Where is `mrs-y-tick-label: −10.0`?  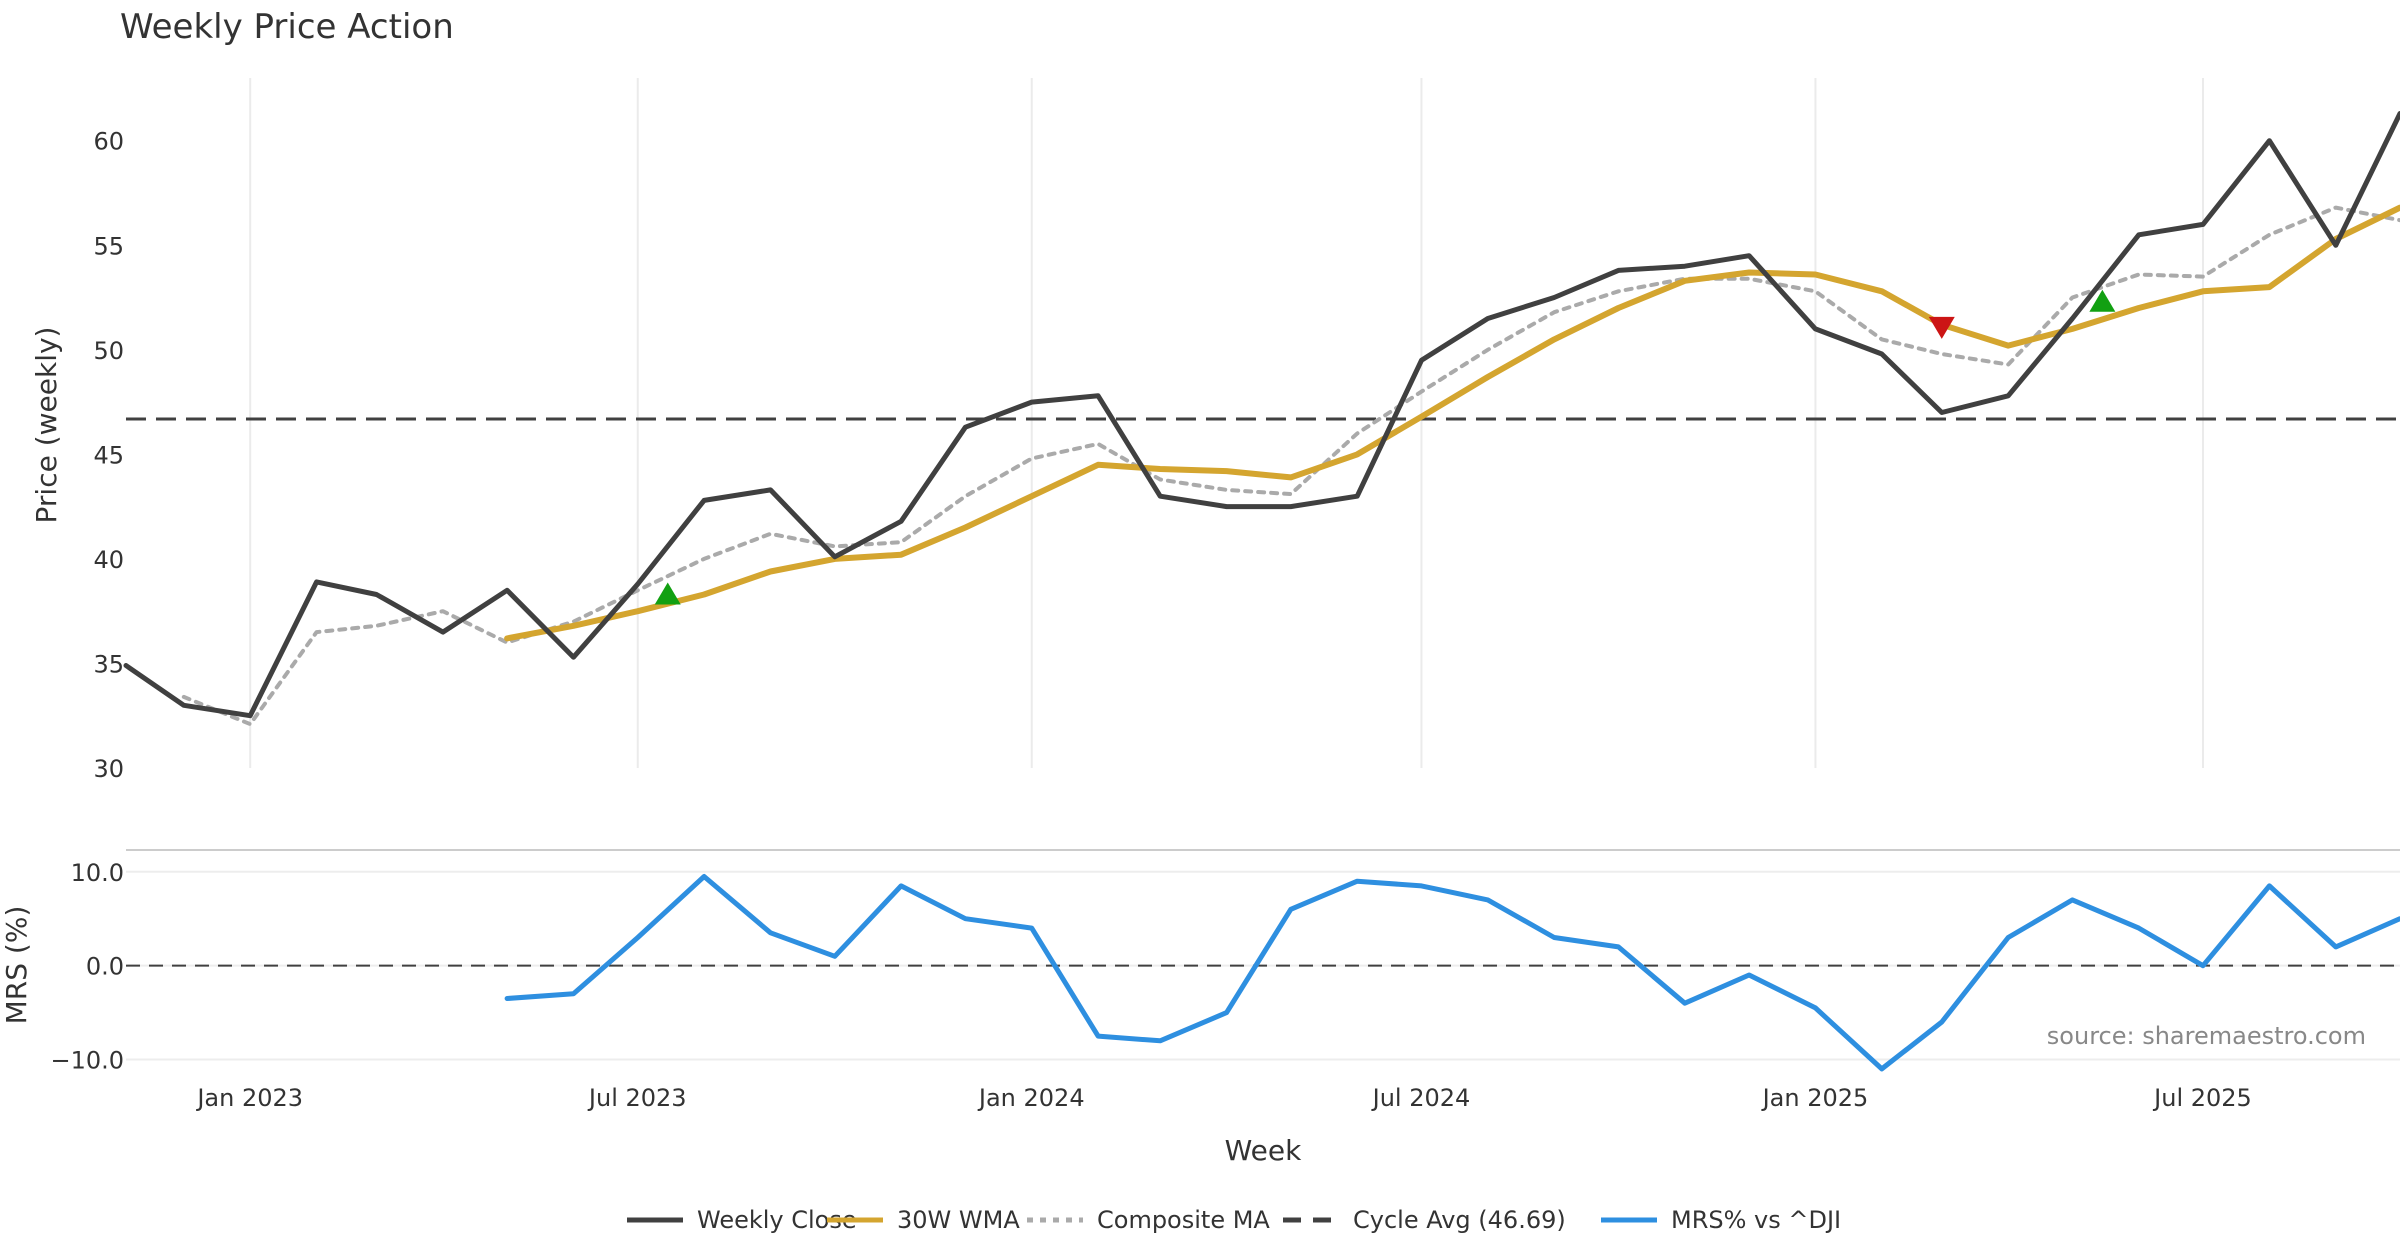
mrs-y-tick-label: −10.0 is located at coordinates (87, 1061).